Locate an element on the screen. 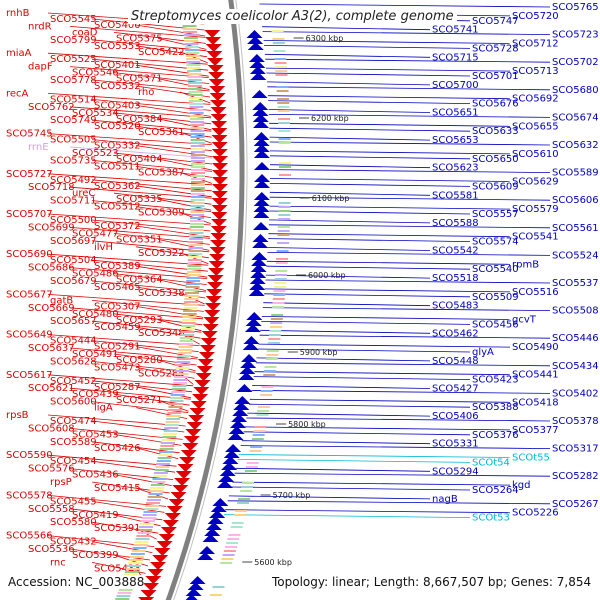  tick-label: 6100 kbp is located at coordinates (331, 198).